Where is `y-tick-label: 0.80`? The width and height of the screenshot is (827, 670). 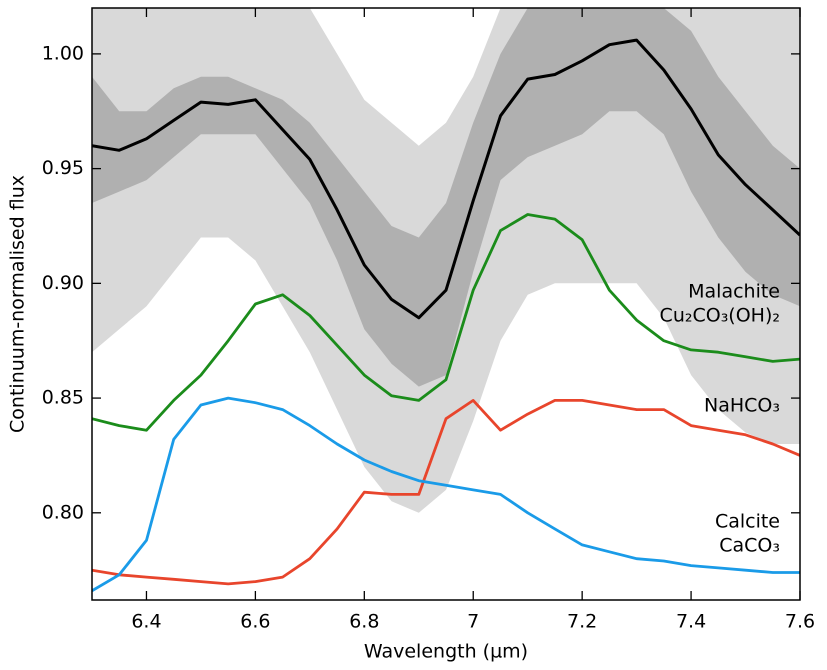 y-tick-label: 0.80 is located at coordinates (63, 512).